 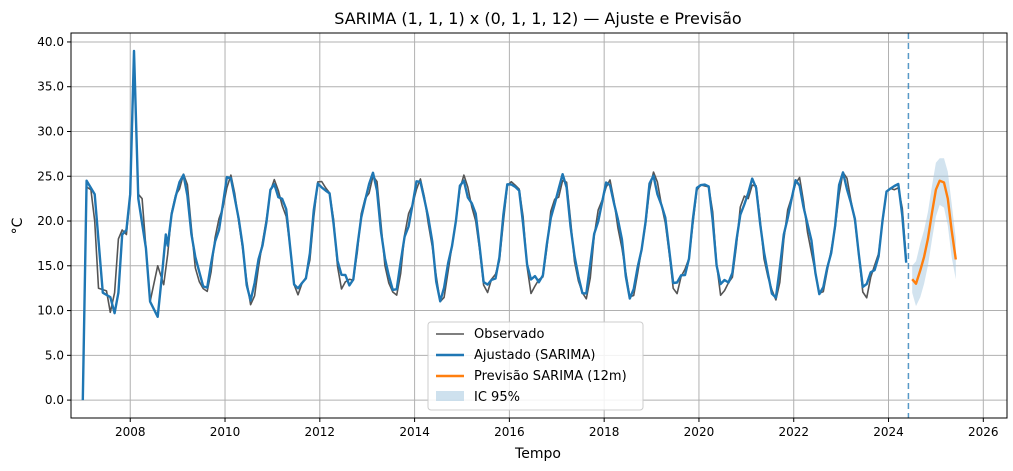 I want to click on y-tick-label: 15.0, so click(x=50, y=266).